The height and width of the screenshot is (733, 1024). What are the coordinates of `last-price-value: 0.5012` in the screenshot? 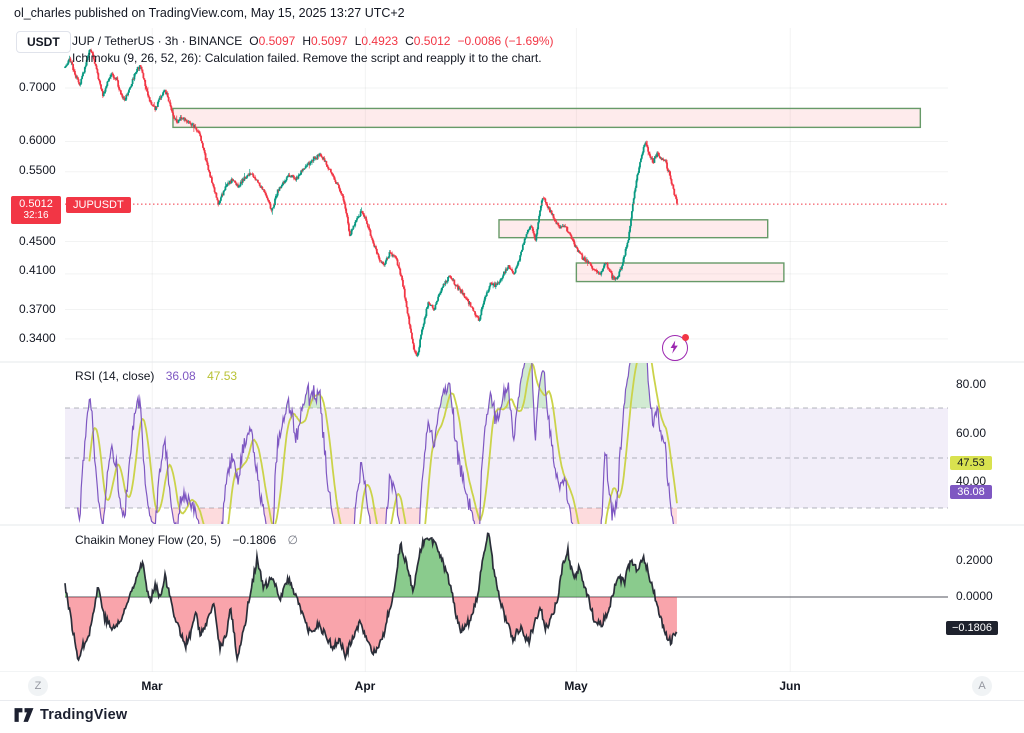 It's located at (36, 204).